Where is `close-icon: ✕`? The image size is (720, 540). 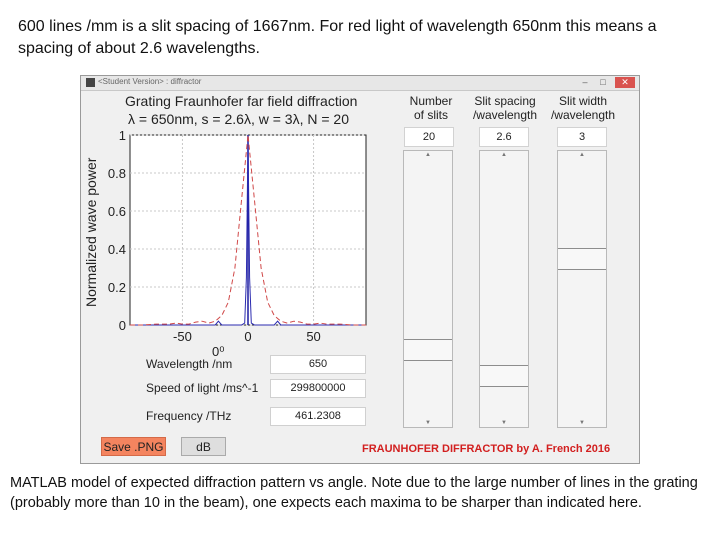
close-icon: ✕ is located at coordinates (625, 82).